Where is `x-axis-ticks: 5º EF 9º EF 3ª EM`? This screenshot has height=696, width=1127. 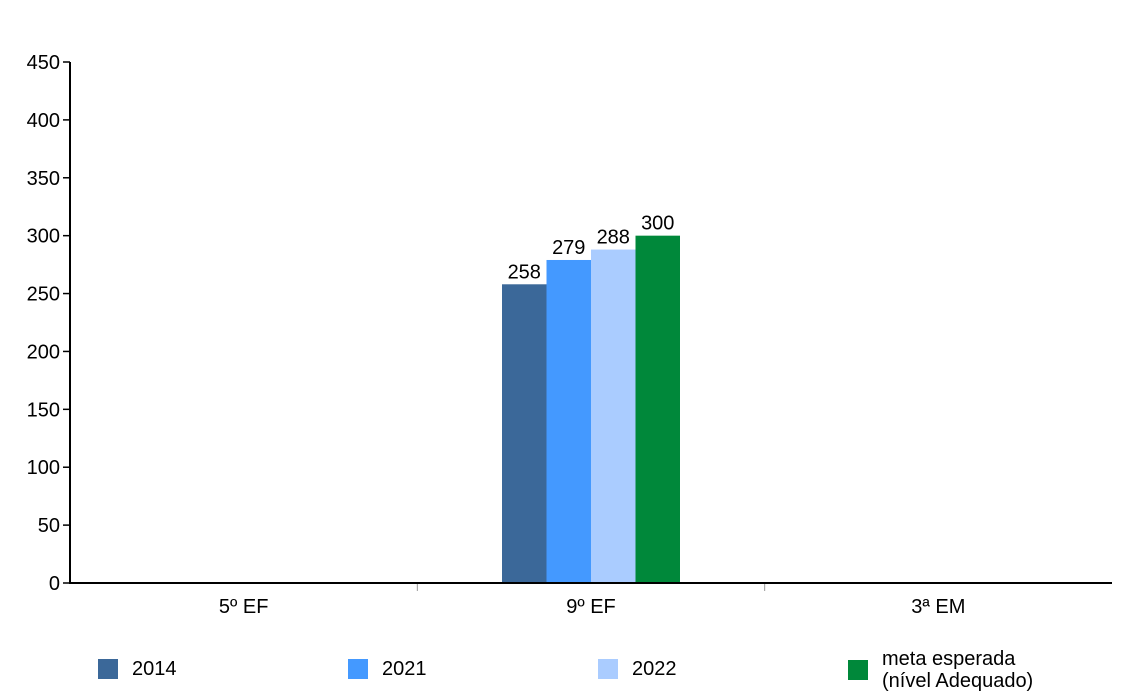 x-axis-ticks: 5º EF 9º EF 3ª EM is located at coordinates (592, 600).